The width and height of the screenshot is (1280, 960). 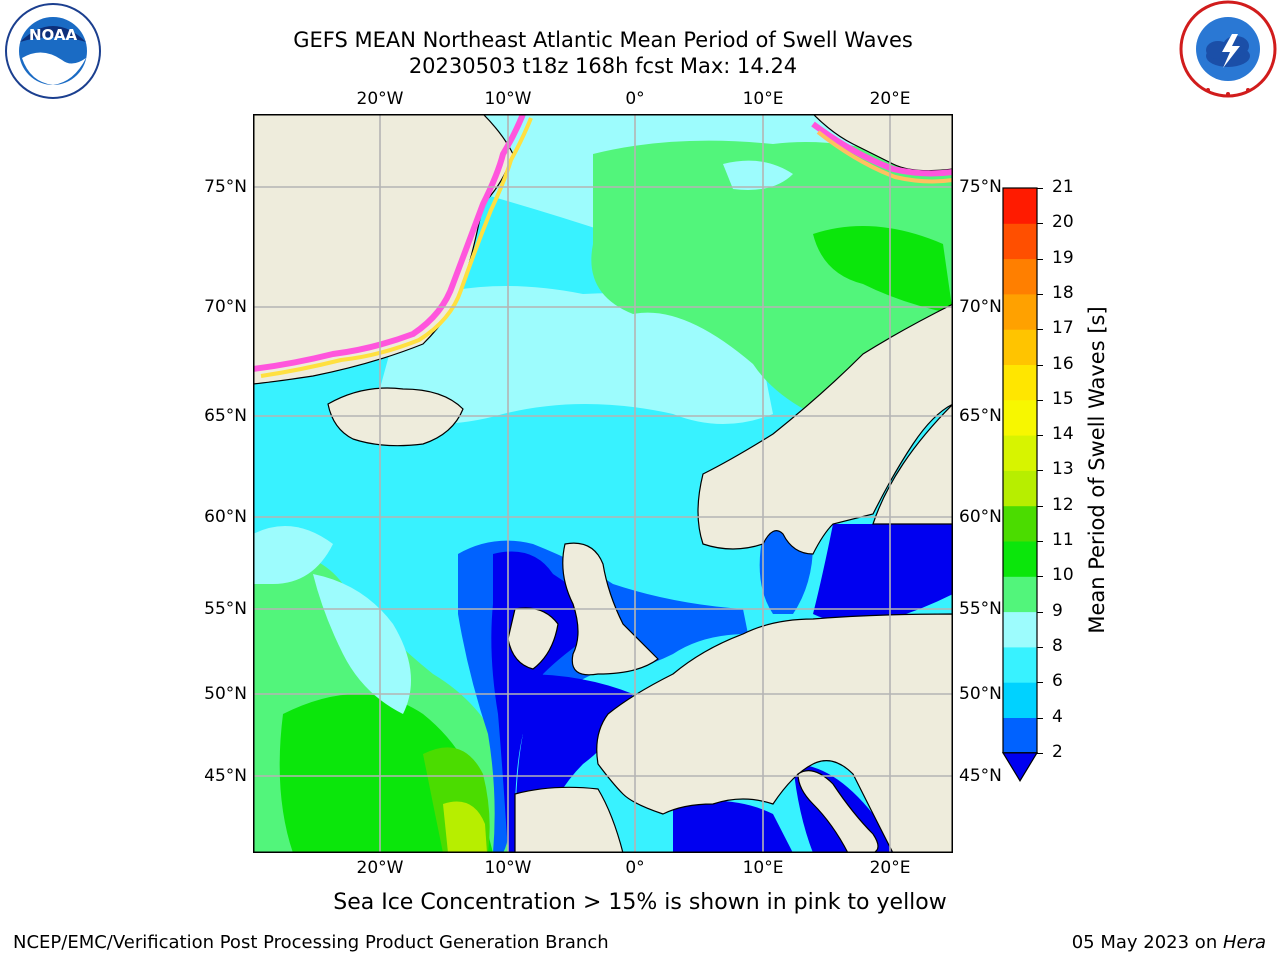 I want to click on colorbar-ticks: 21 20 19 18 17 16 15 14 13 12 11 10 9 8 6 4 2, so click(x=1060, y=480).